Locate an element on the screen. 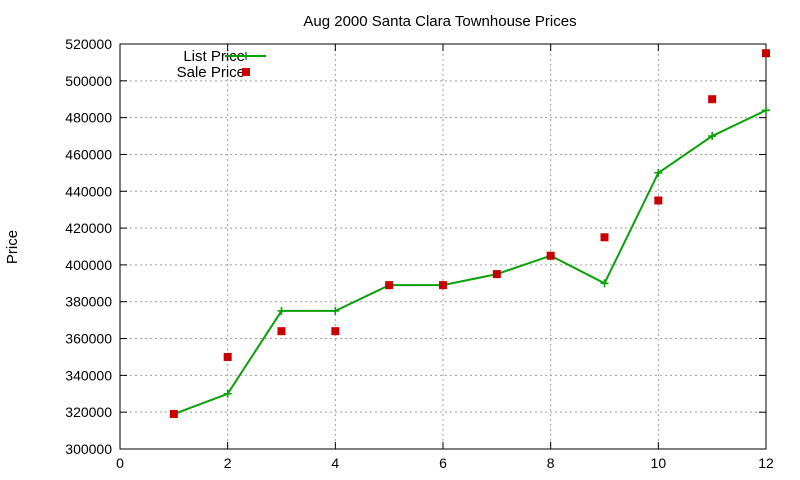 The width and height of the screenshot is (800, 480). y-axis-label: Price is located at coordinates (12, 247).